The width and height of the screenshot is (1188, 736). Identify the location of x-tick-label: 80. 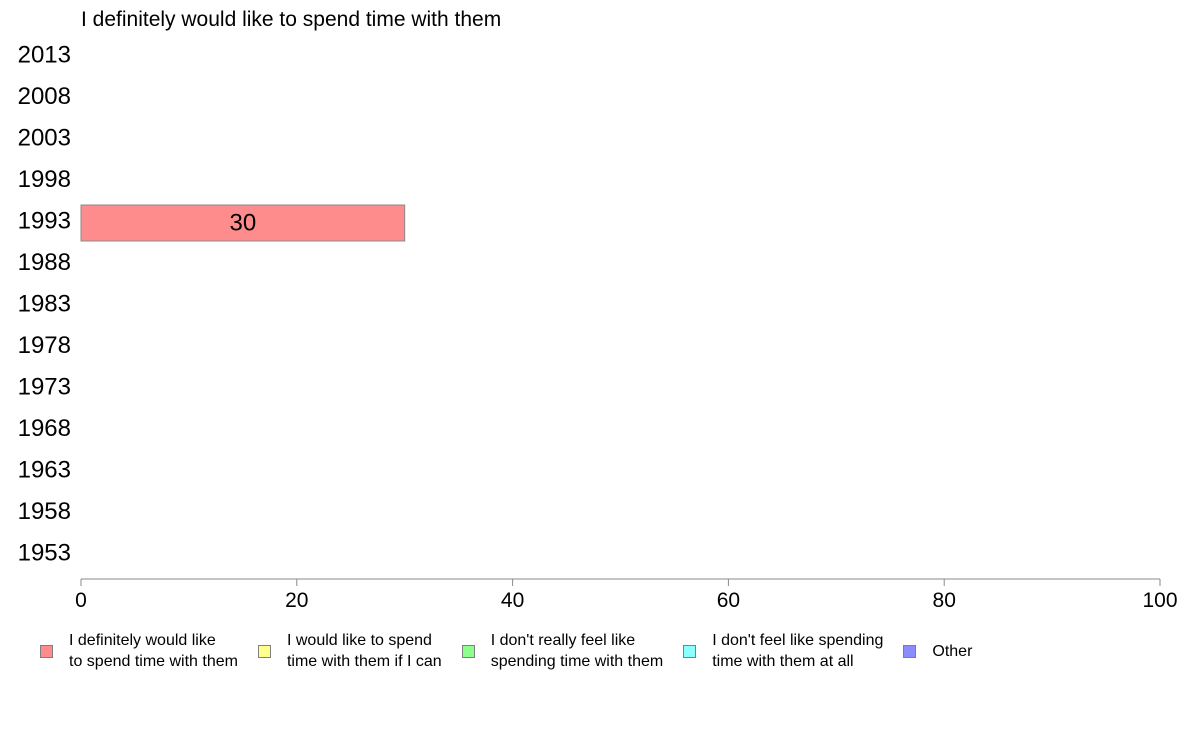
(944, 600).